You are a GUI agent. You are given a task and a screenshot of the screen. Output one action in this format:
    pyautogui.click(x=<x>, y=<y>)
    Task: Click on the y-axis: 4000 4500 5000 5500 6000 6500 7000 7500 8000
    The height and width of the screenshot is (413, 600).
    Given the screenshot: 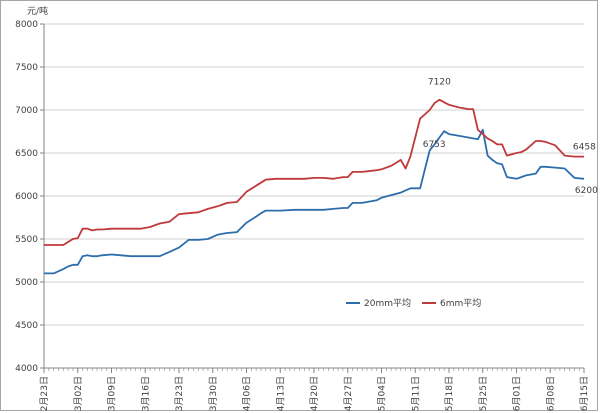 What is the action you would take?
    pyautogui.click(x=30, y=197)
    